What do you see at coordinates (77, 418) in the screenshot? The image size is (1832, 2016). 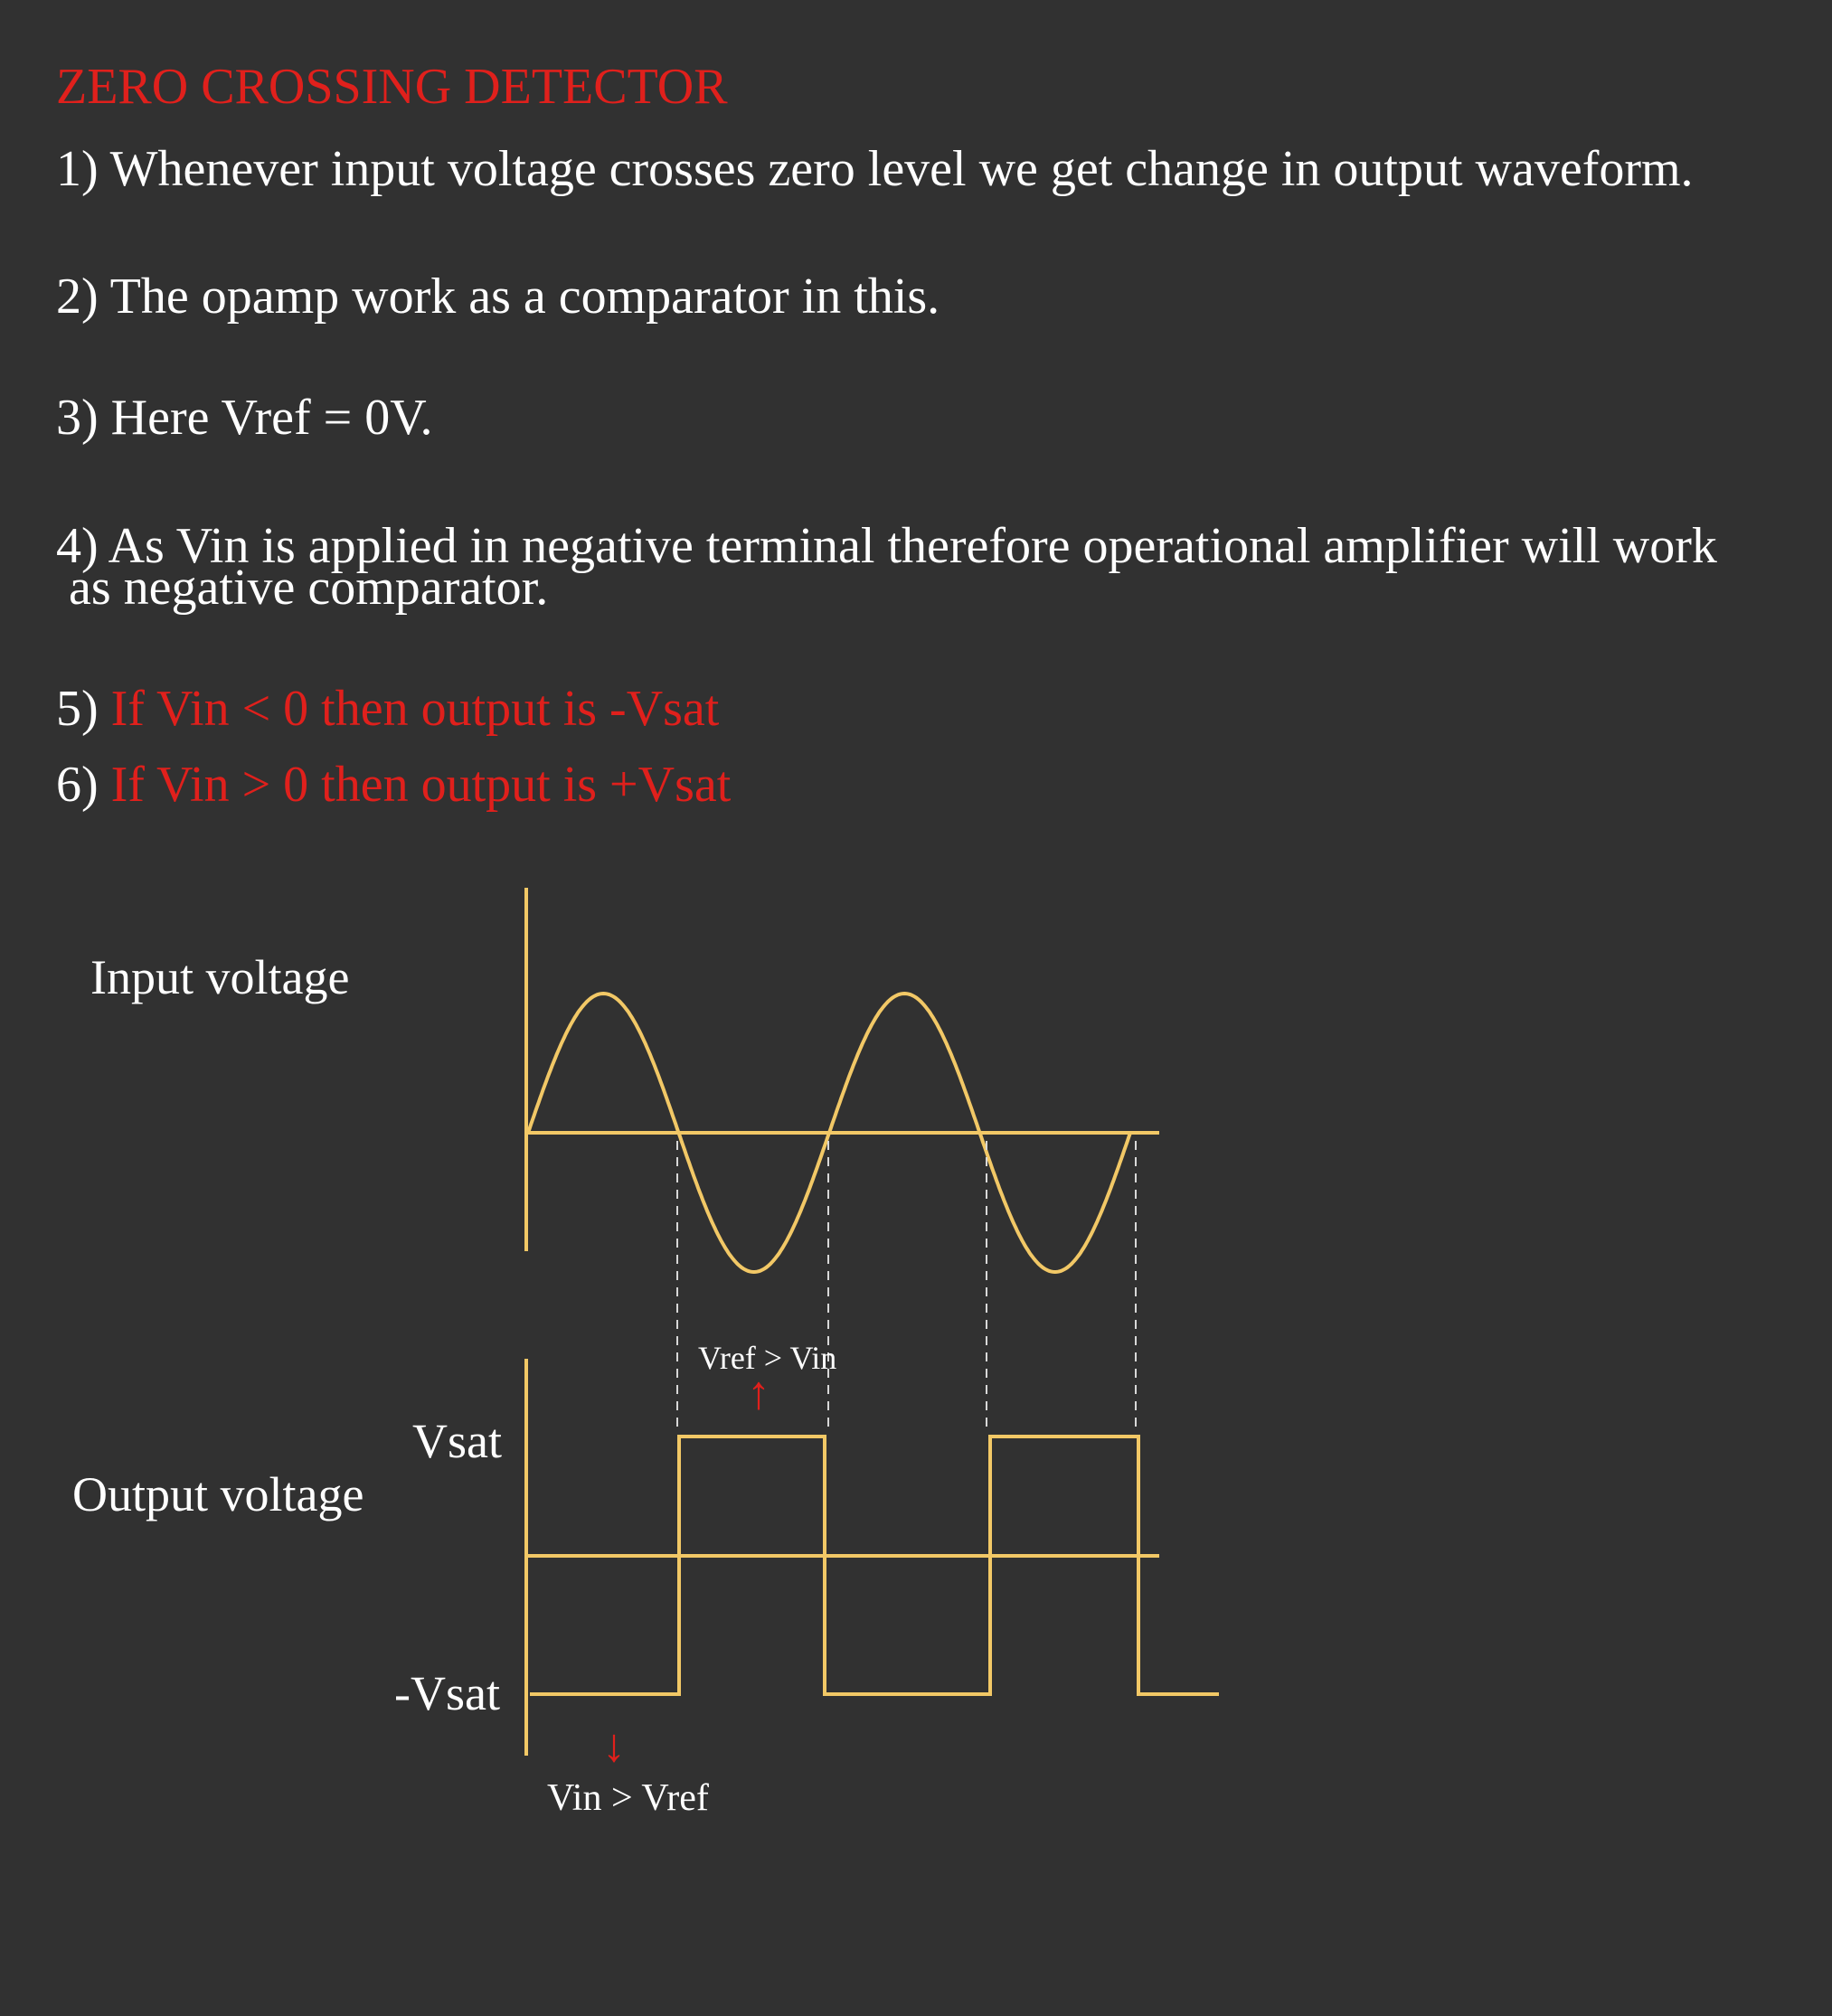 I see `point-number: 3)` at bounding box center [77, 418].